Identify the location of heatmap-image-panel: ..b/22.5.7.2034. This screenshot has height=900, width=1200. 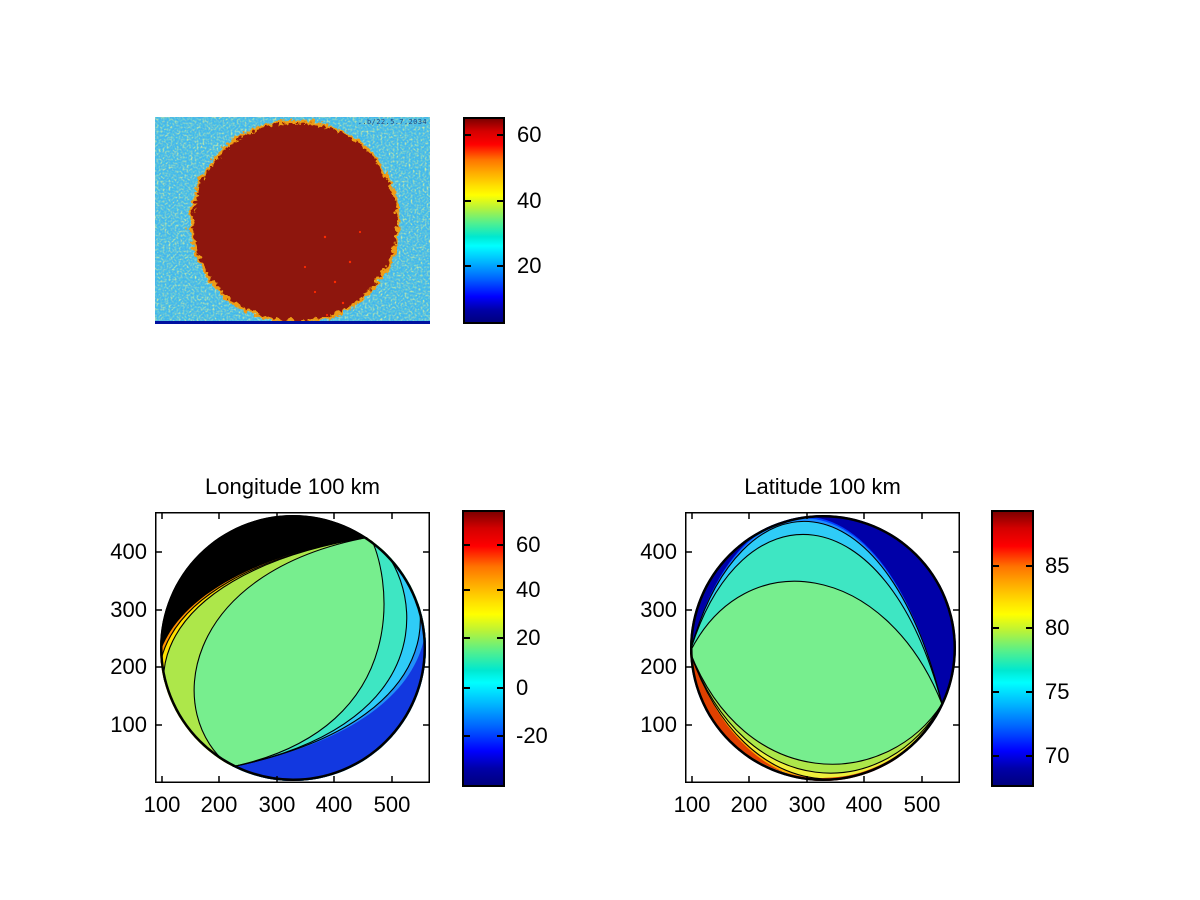
(292, 220).